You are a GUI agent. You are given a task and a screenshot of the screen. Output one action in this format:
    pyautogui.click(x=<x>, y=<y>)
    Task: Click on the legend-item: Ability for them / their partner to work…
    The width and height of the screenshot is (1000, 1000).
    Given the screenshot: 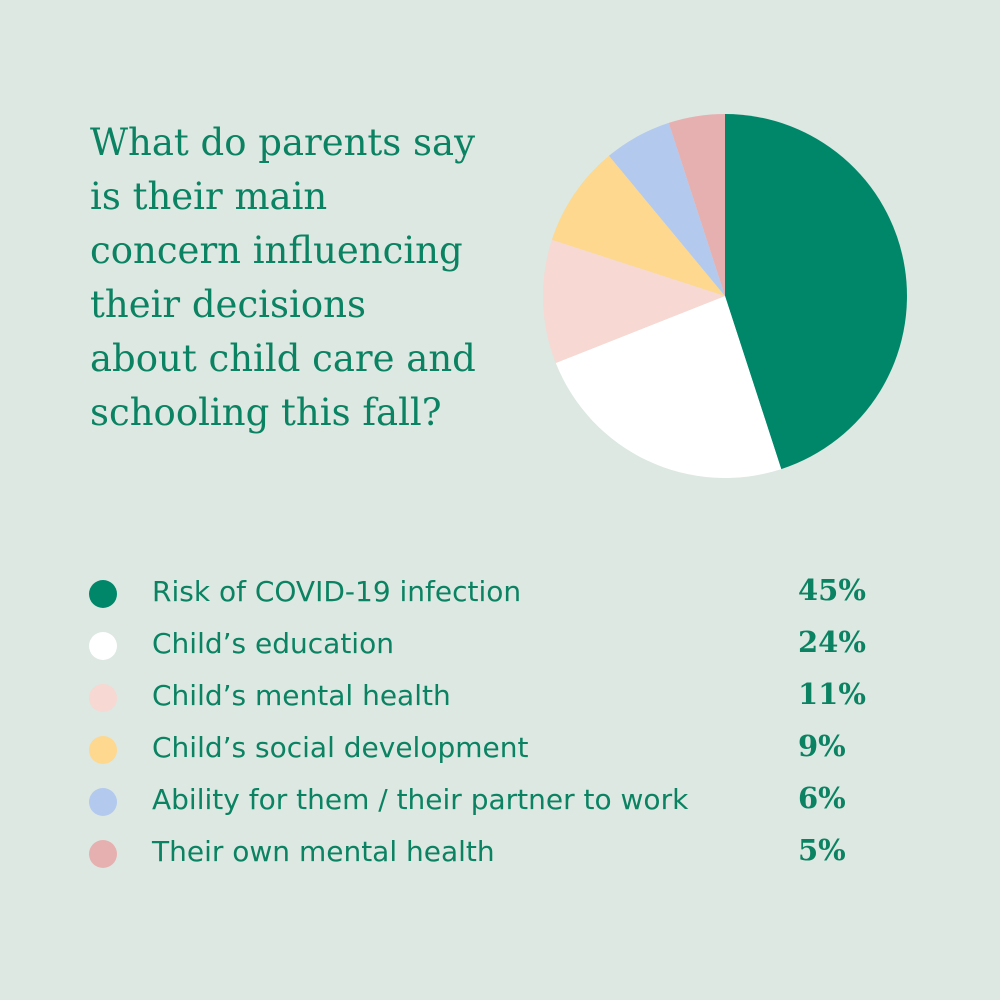 What is the action you would take?
    pyautogui.click(x=486, y=802)
    